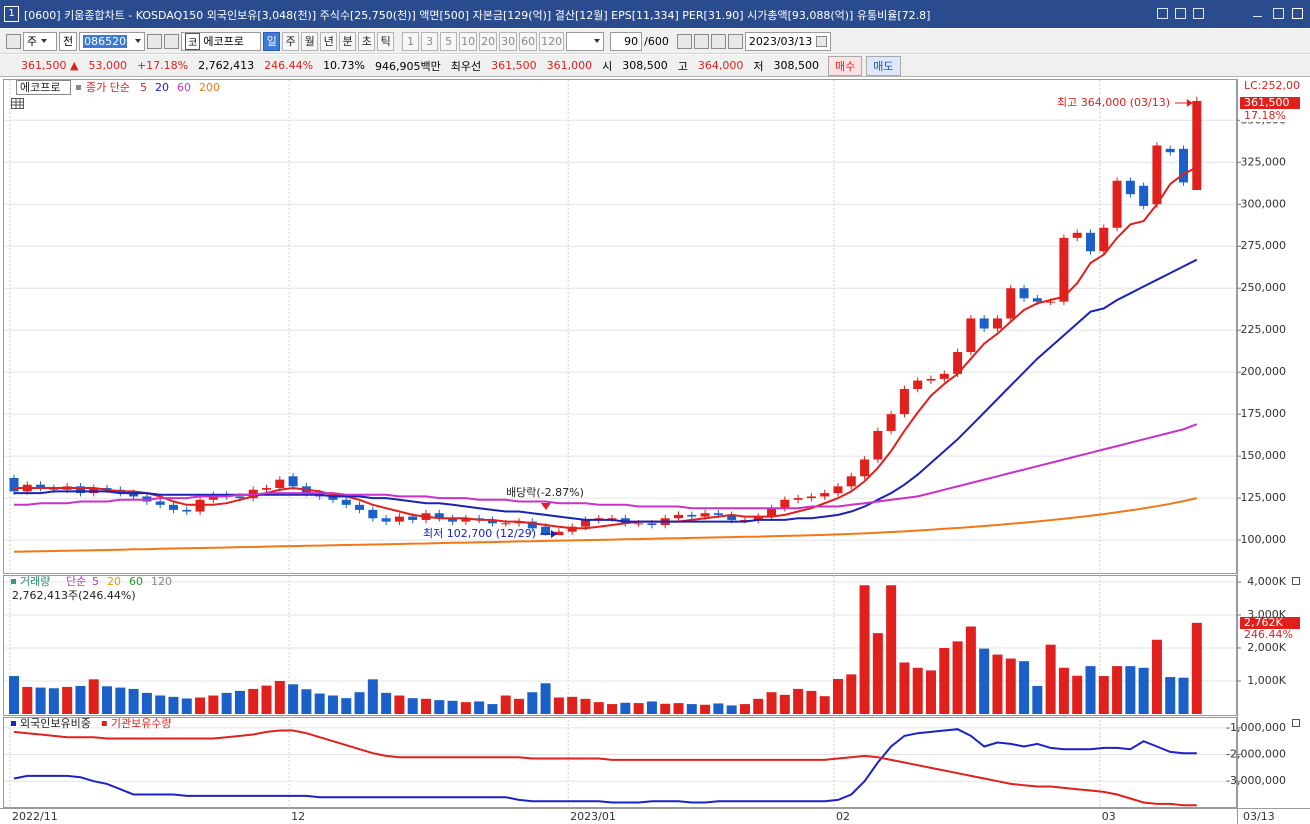 Image resolution: width=1310 pixels, height=824 pixels. I want to click on x-tick-label: 02, so click(843, 816).